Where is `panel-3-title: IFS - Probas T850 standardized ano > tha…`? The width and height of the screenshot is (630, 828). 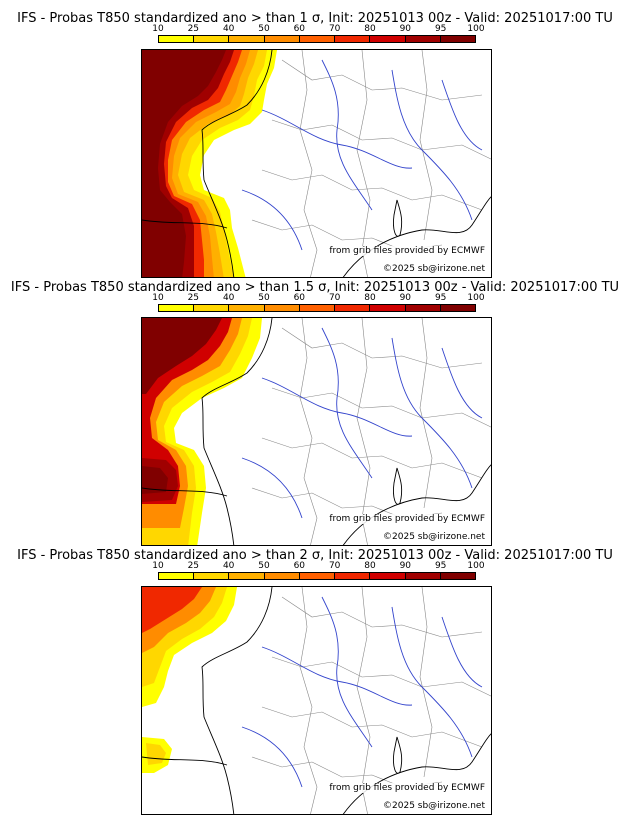 panel-3-title: IFS - Probas T850 standardized ano > tha… is located at coordinates (315, 555).